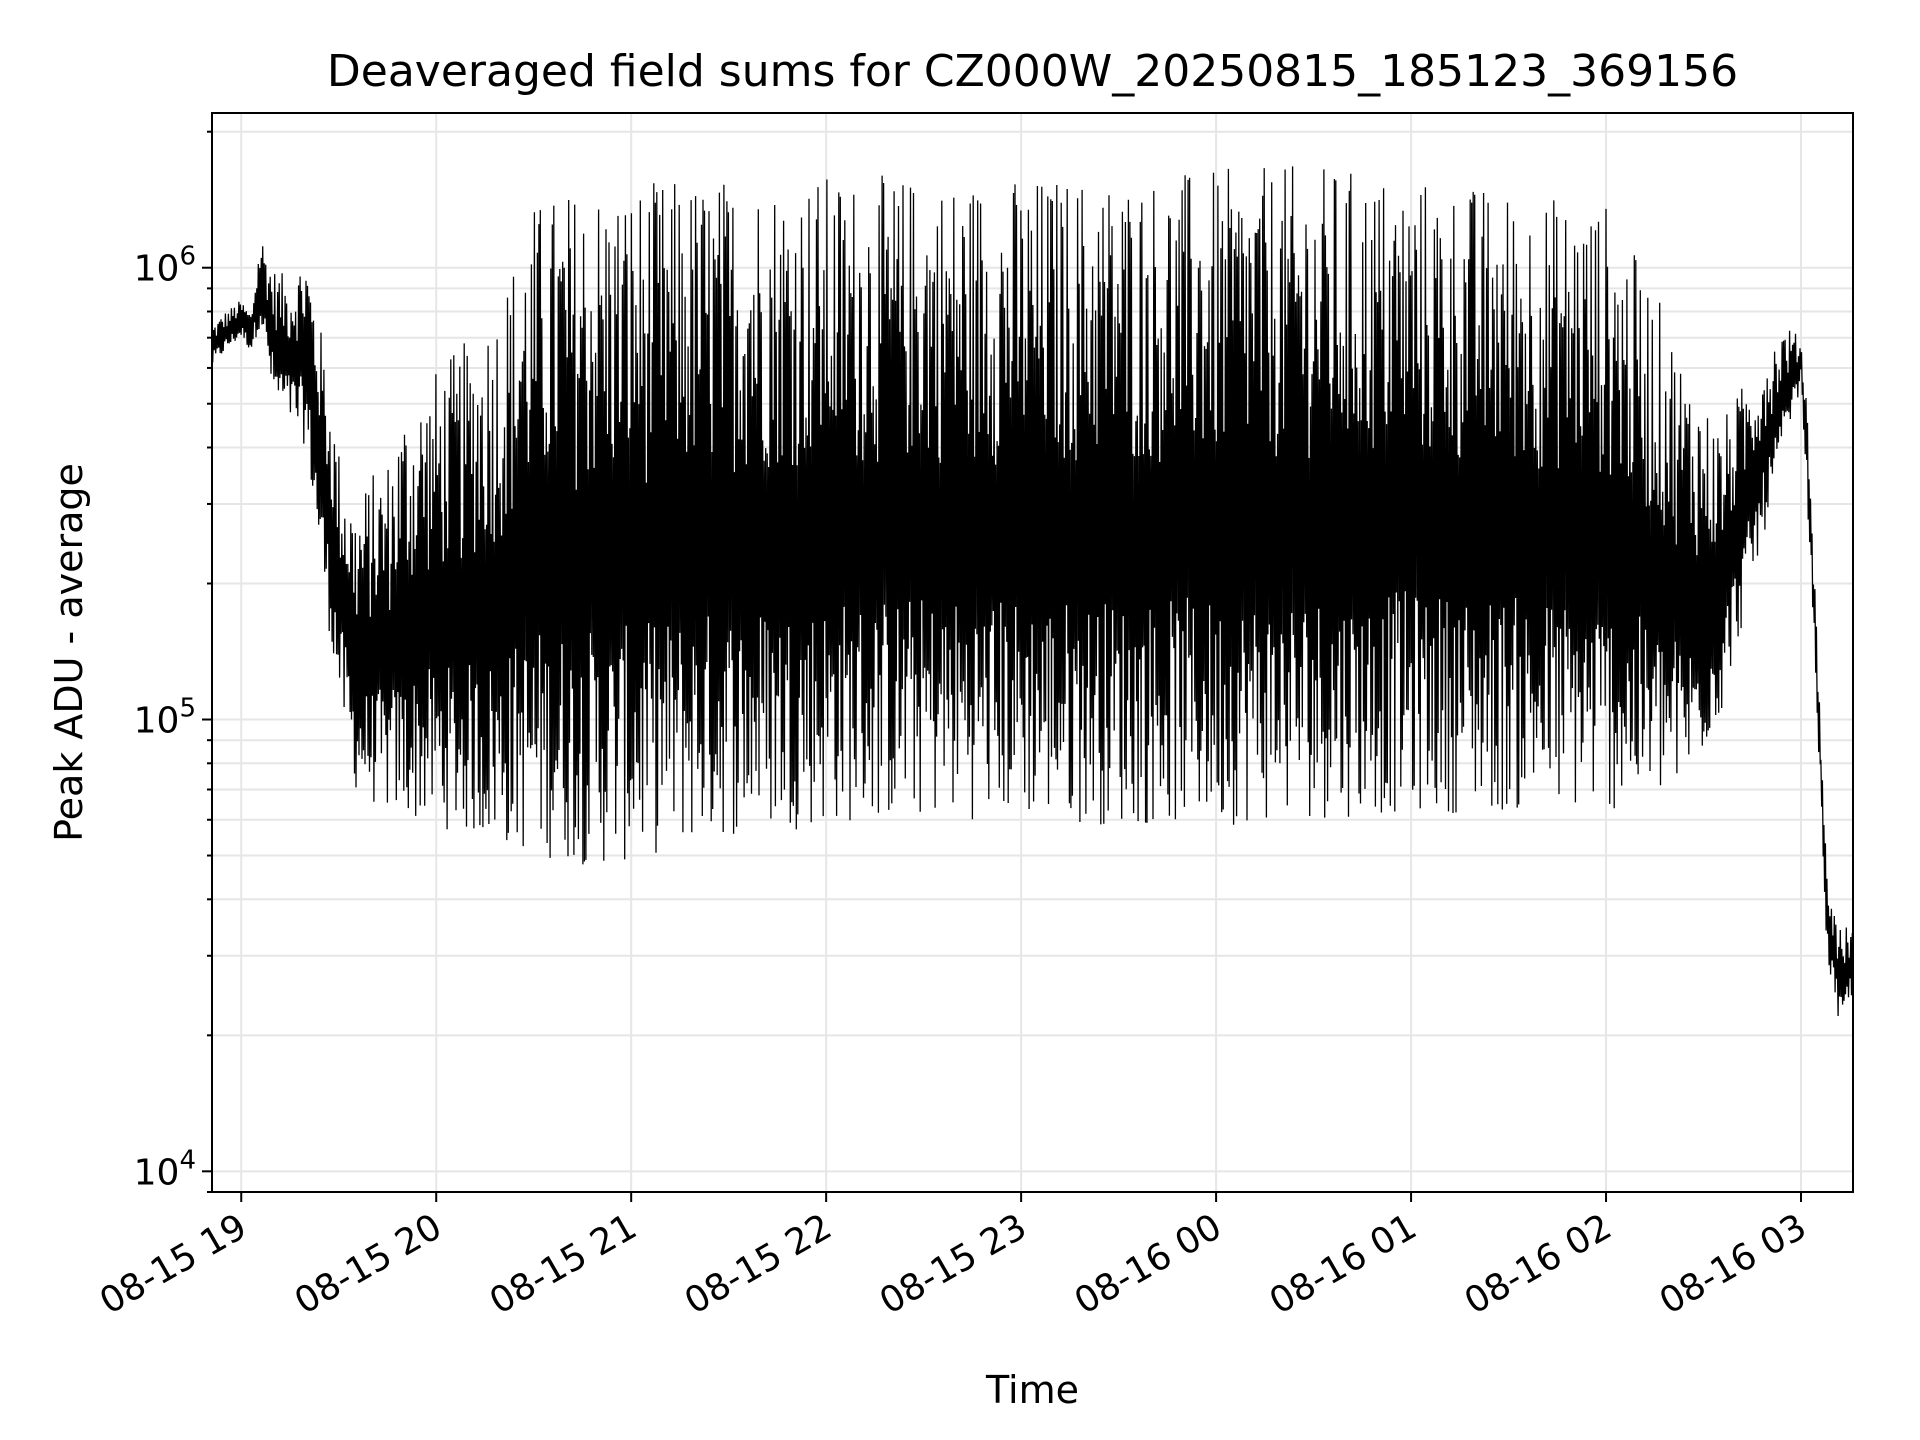 The width and height of the screenshot is (1920, 1440). I want to click on y-tick-label: 10⁴, so click(165, 1169).